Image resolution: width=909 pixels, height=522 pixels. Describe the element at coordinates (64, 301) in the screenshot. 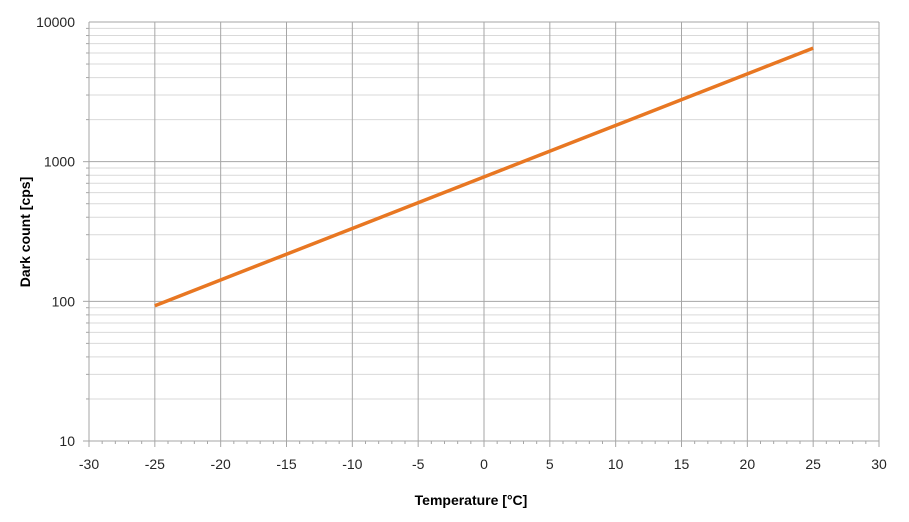

I see `y-tick-label: 100` at that location.